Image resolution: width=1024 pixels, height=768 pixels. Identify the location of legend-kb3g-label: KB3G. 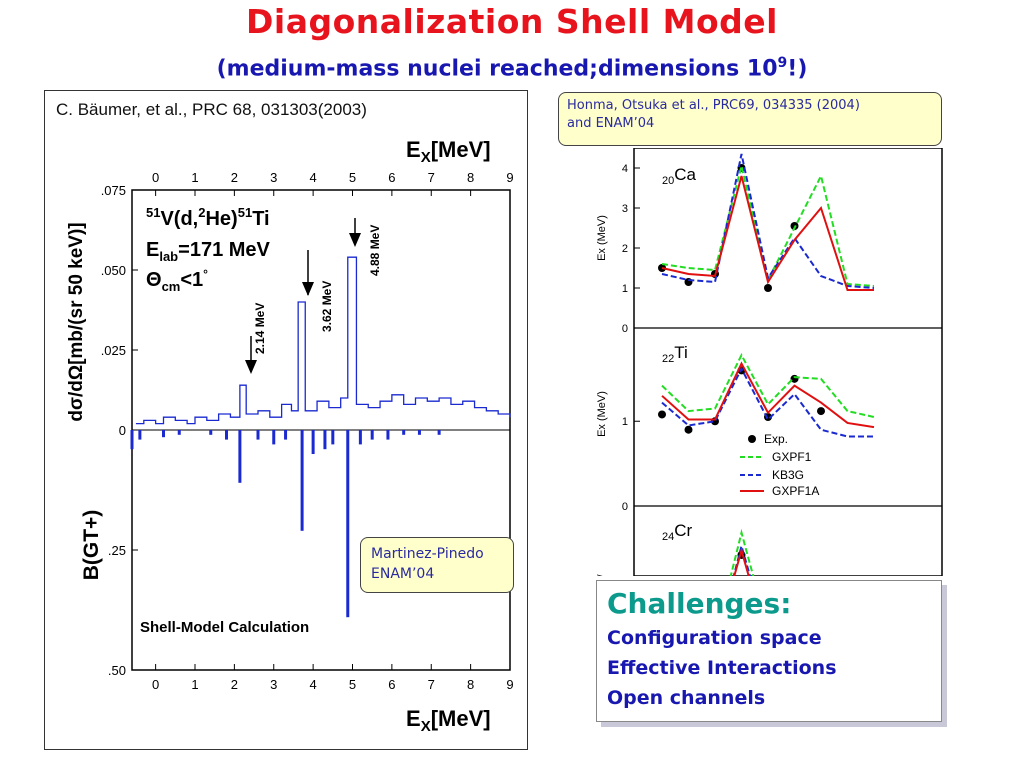
(788, 475).